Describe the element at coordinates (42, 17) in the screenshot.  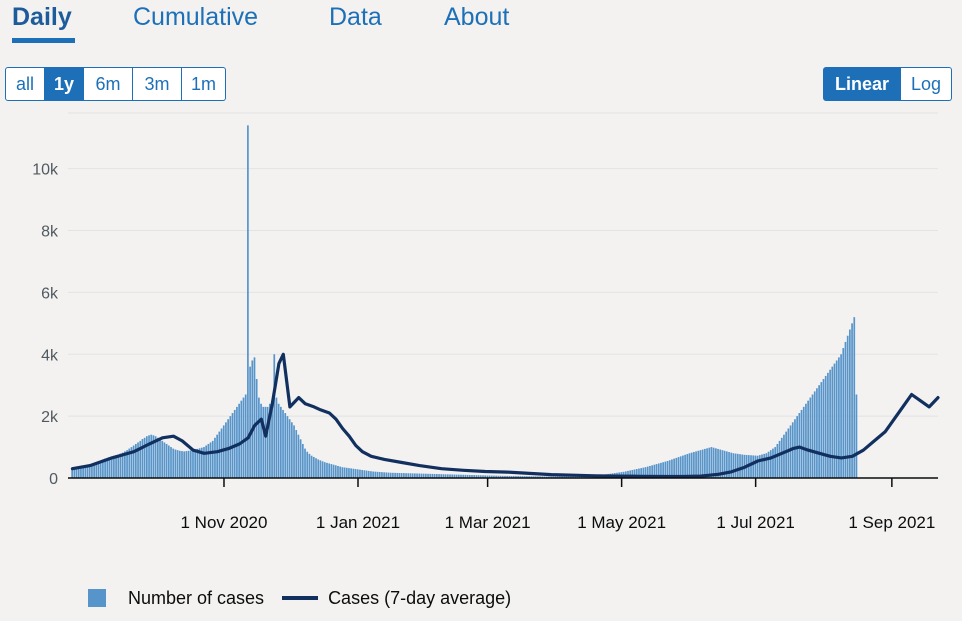
I see `tab-daily: Daily` at that location.